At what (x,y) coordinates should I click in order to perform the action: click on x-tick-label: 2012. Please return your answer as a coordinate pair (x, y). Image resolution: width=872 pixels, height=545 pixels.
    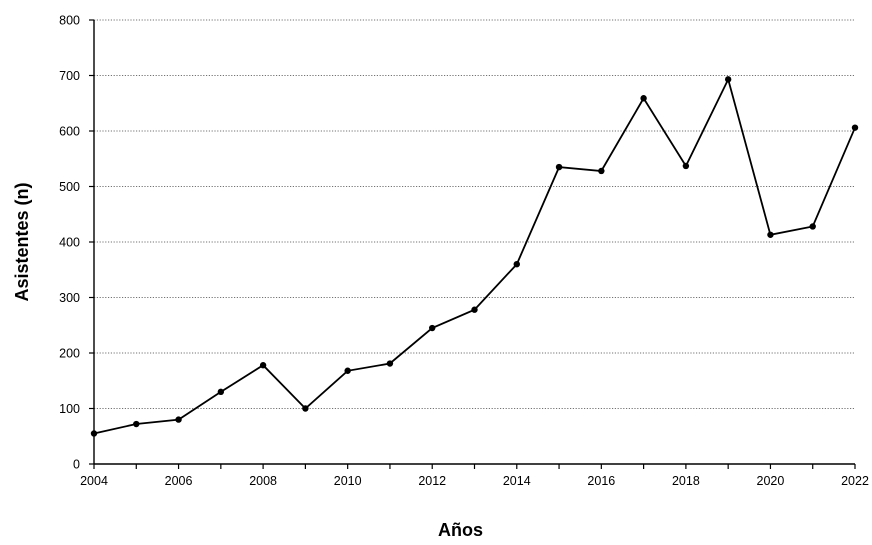
    Looking at the image, I should click on (432, 481).